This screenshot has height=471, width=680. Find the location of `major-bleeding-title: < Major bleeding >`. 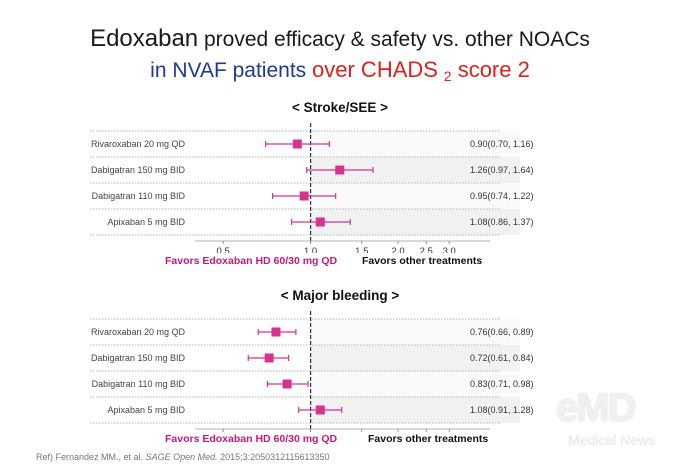

major-bleeding-title: < Major bleeding > is located at coordinates (340, 295).